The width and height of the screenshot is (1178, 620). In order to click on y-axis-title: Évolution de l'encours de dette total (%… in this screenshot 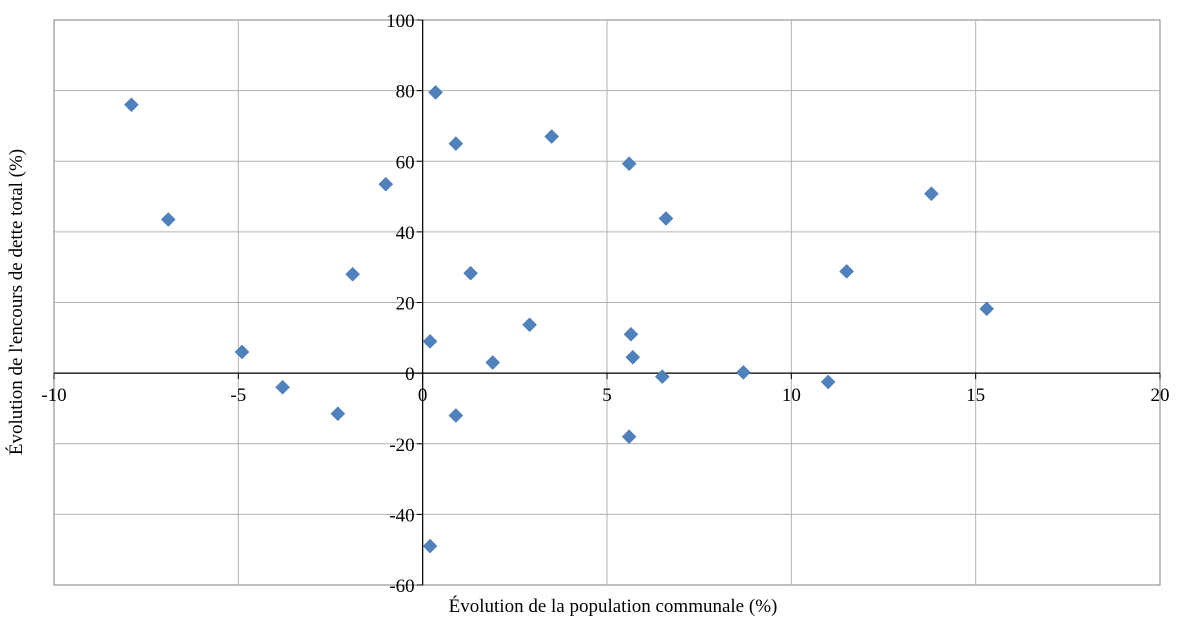, I will do `click(16, 302)`.